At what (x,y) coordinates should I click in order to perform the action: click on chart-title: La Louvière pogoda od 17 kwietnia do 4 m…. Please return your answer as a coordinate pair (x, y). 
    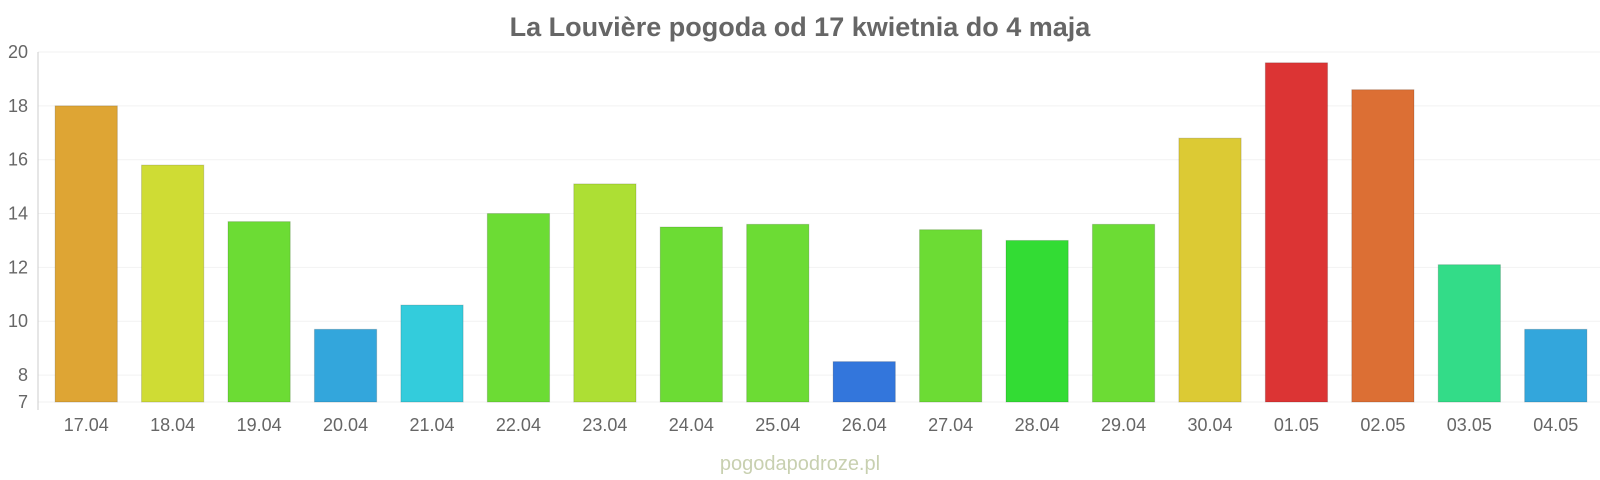
    Looking at the image, I should click on (801, 27).